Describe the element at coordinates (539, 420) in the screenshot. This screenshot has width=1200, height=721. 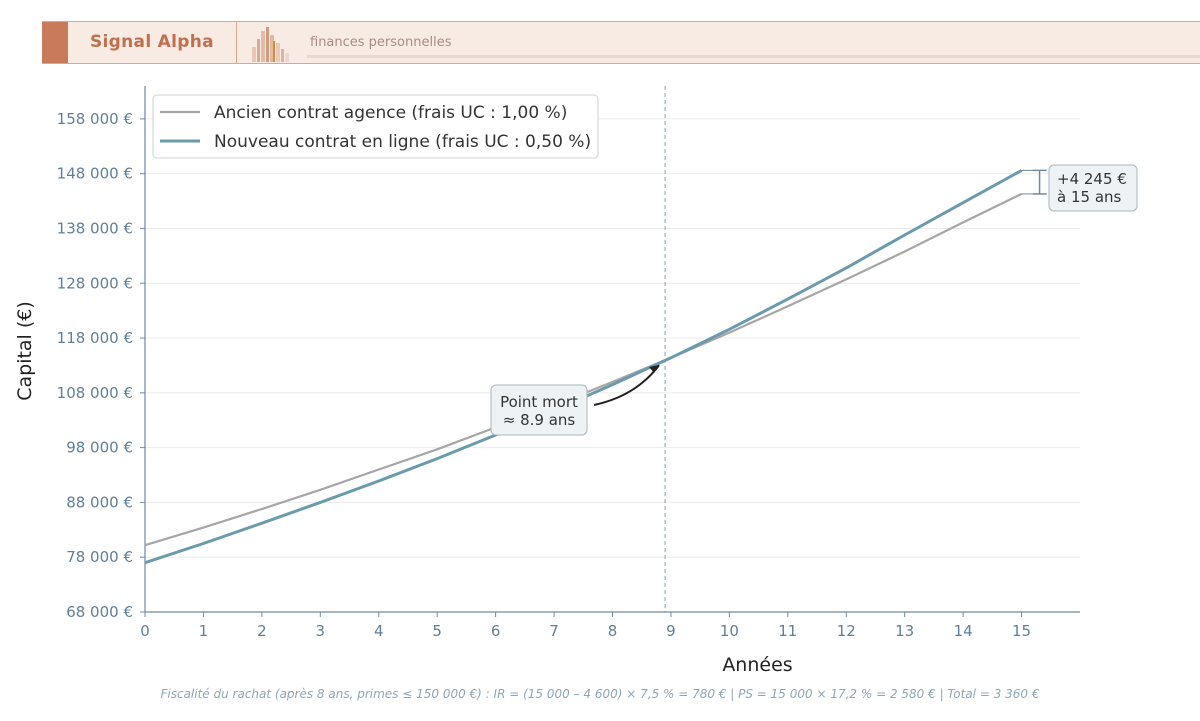
I see `break-even-value: ≈ 8.9 ans` at that location.